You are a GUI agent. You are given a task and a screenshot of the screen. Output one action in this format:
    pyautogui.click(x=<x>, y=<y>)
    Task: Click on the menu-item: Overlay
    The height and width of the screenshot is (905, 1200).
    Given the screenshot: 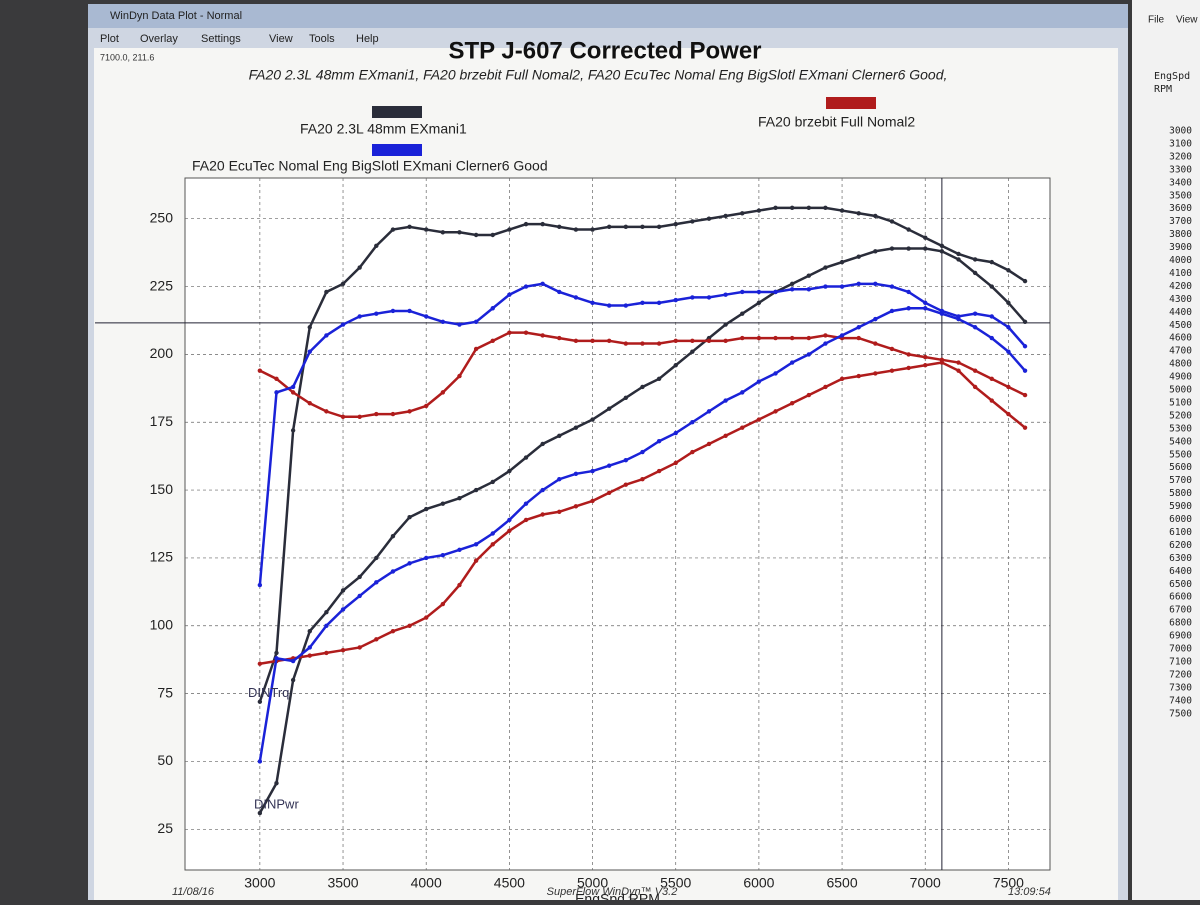 What is the action you would take?
    pyautogui.click(x=159, y=39)
    